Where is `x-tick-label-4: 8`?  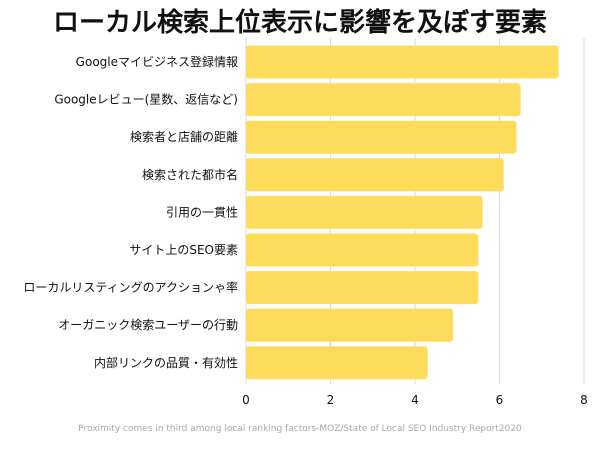 x-tick-label-4: 8 is located at coordinates (584, 400).